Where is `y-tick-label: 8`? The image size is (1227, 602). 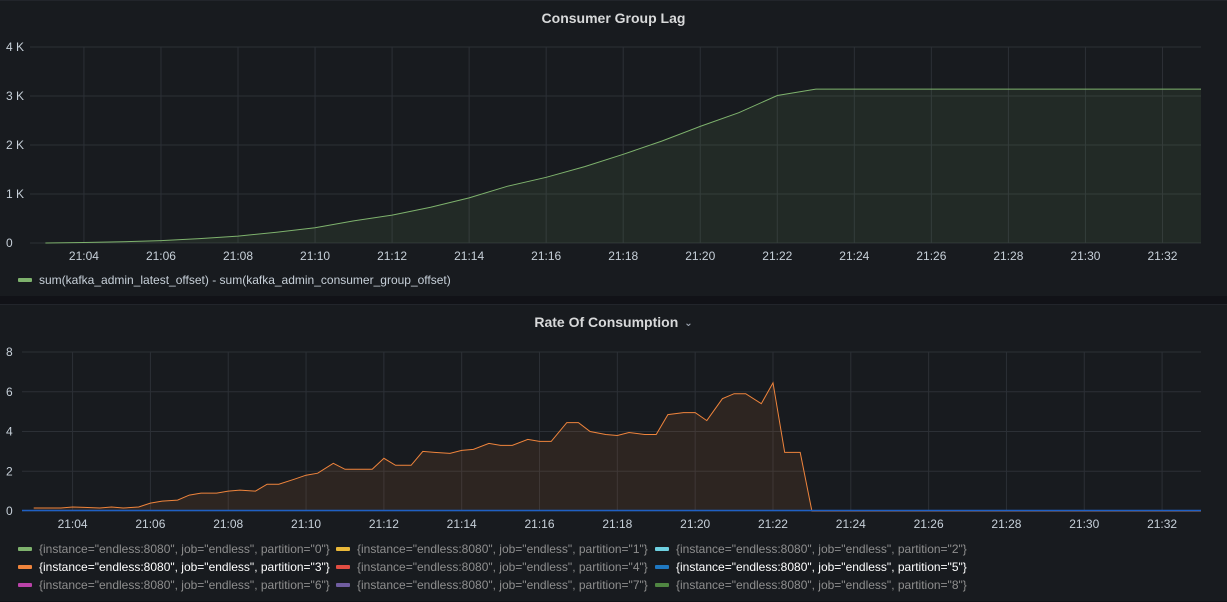 y-tick-label: 8 is located at coordinates (9, 352).